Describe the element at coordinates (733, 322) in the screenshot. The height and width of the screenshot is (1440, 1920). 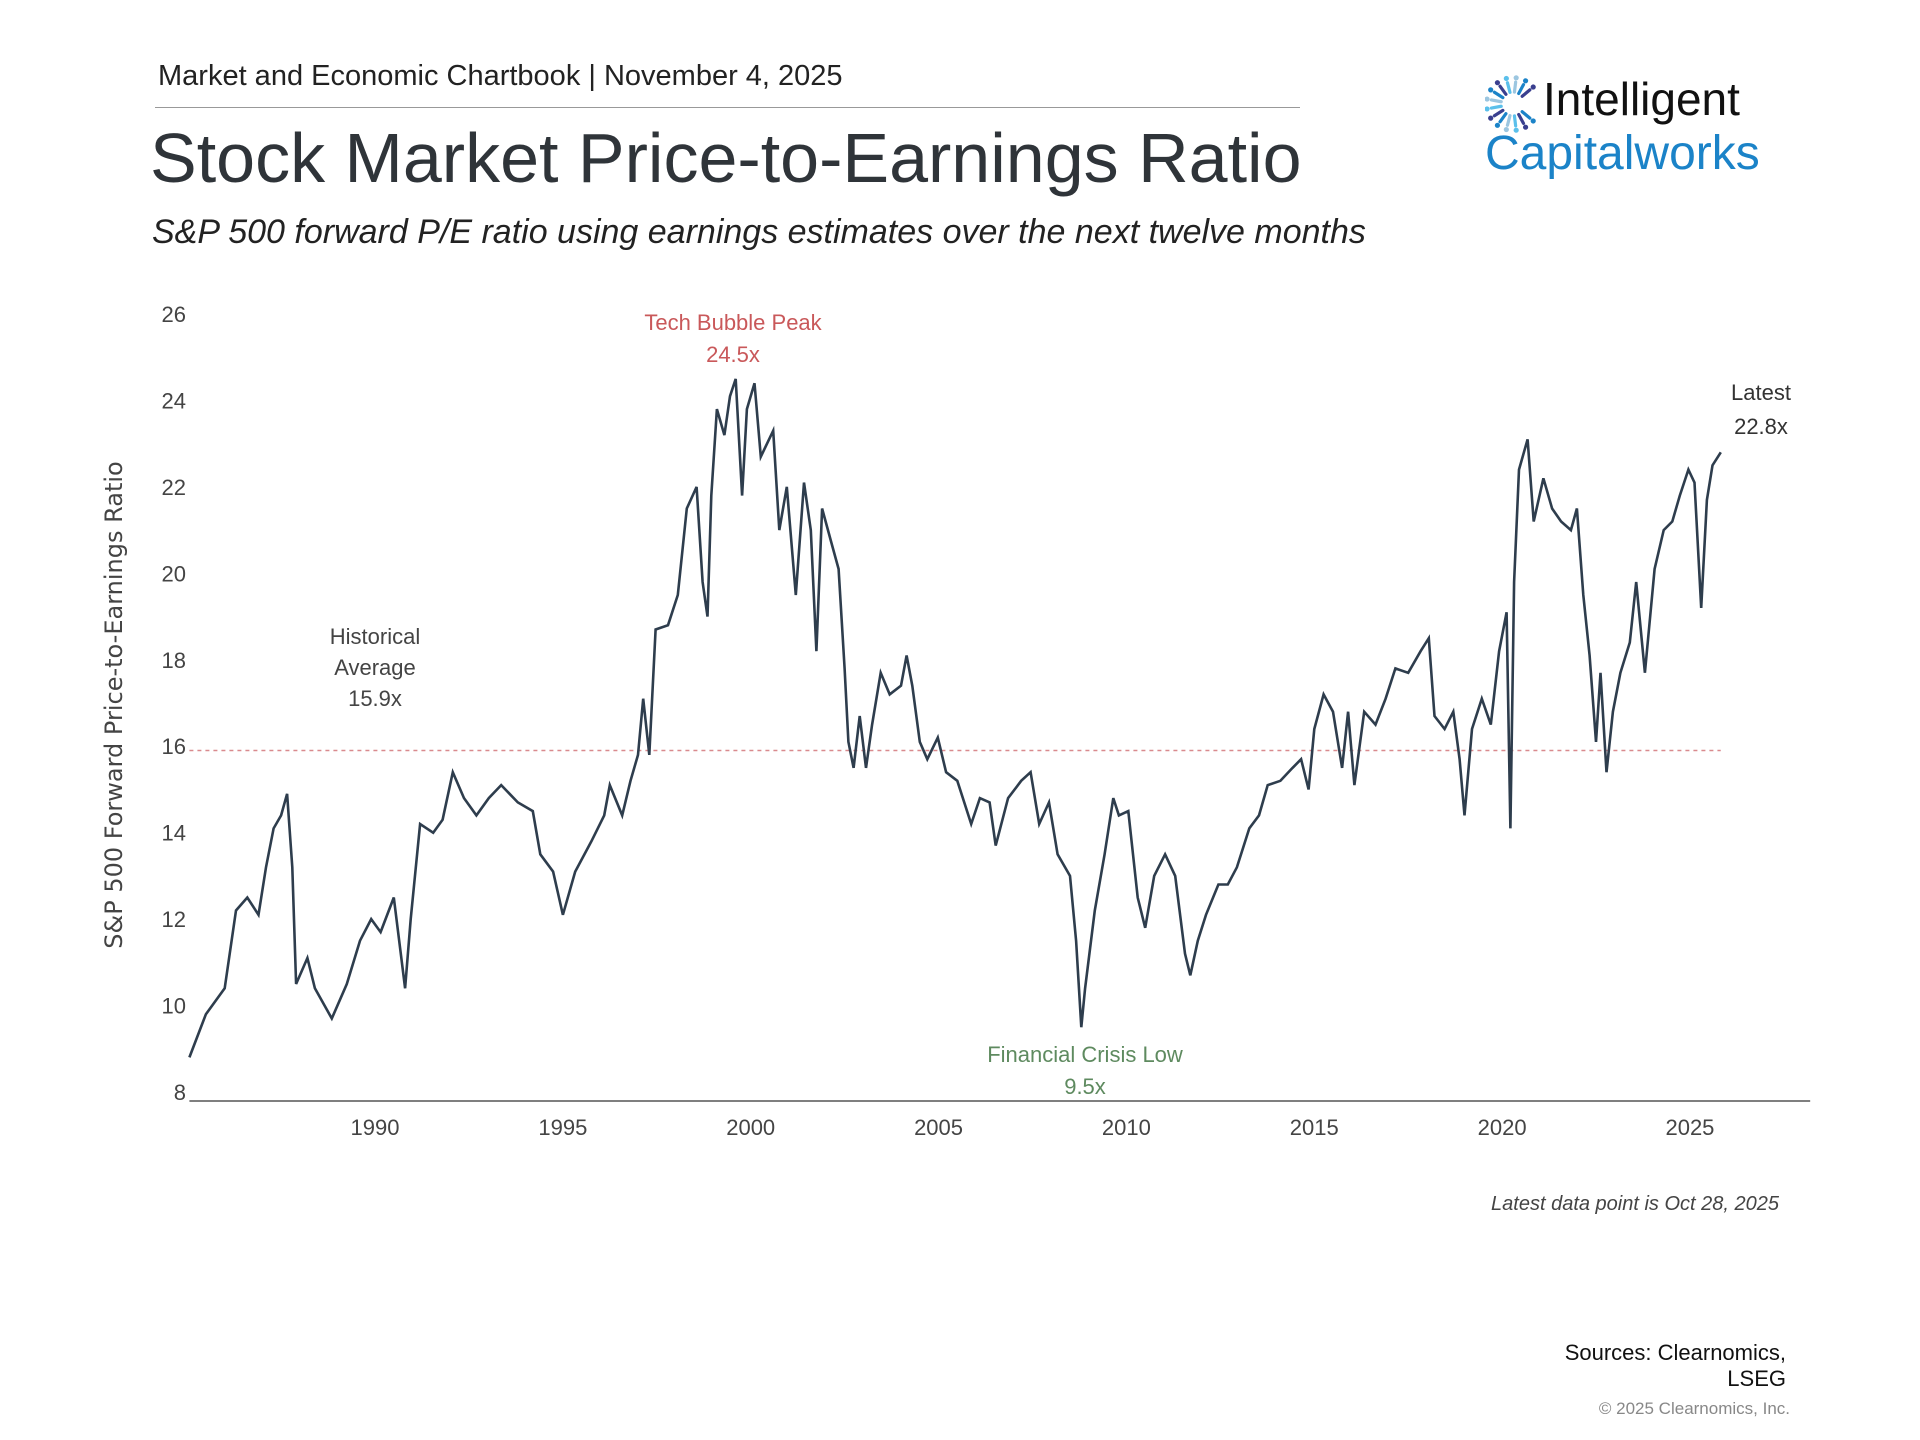
I see `annotation-tech-peak: Tech Bubble Peak` at that location.